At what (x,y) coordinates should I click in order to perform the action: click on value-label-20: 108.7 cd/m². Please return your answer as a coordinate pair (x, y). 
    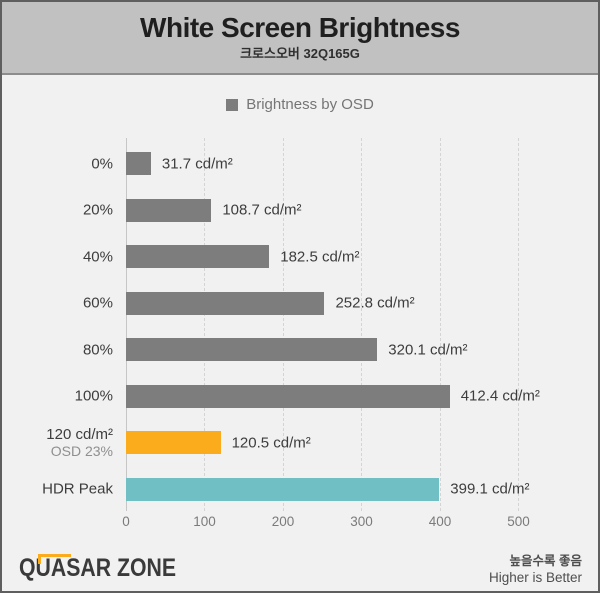
    Looking at the image, I should click on (262, 210).